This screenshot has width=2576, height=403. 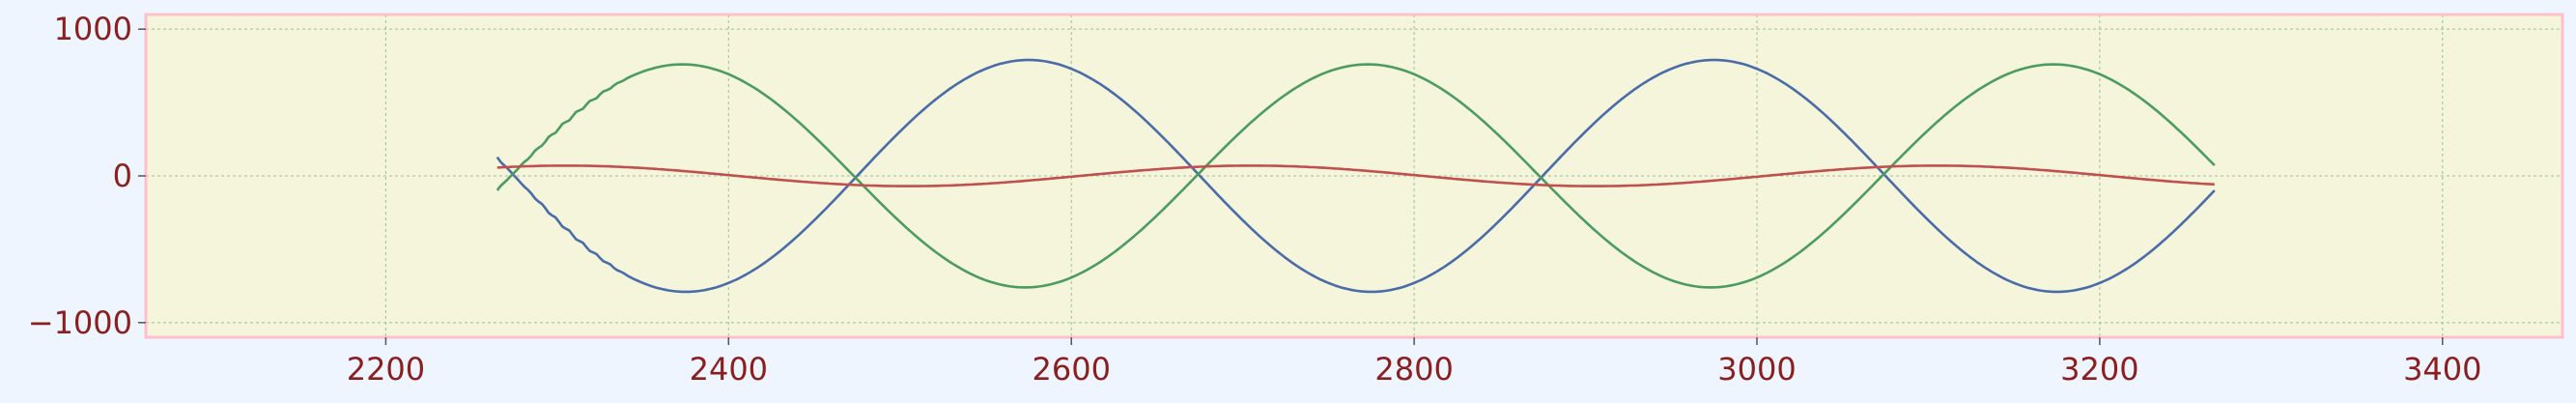 I want to click on x-tick-label: 2400, so click(x=729, y=369).